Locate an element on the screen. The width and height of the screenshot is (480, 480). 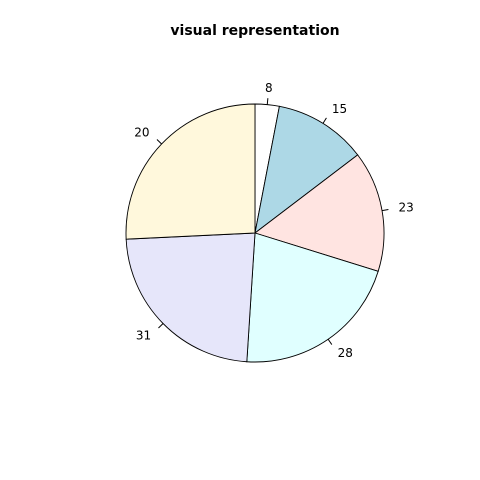
chart-title: visual representation is located at coordinates (254, 31).